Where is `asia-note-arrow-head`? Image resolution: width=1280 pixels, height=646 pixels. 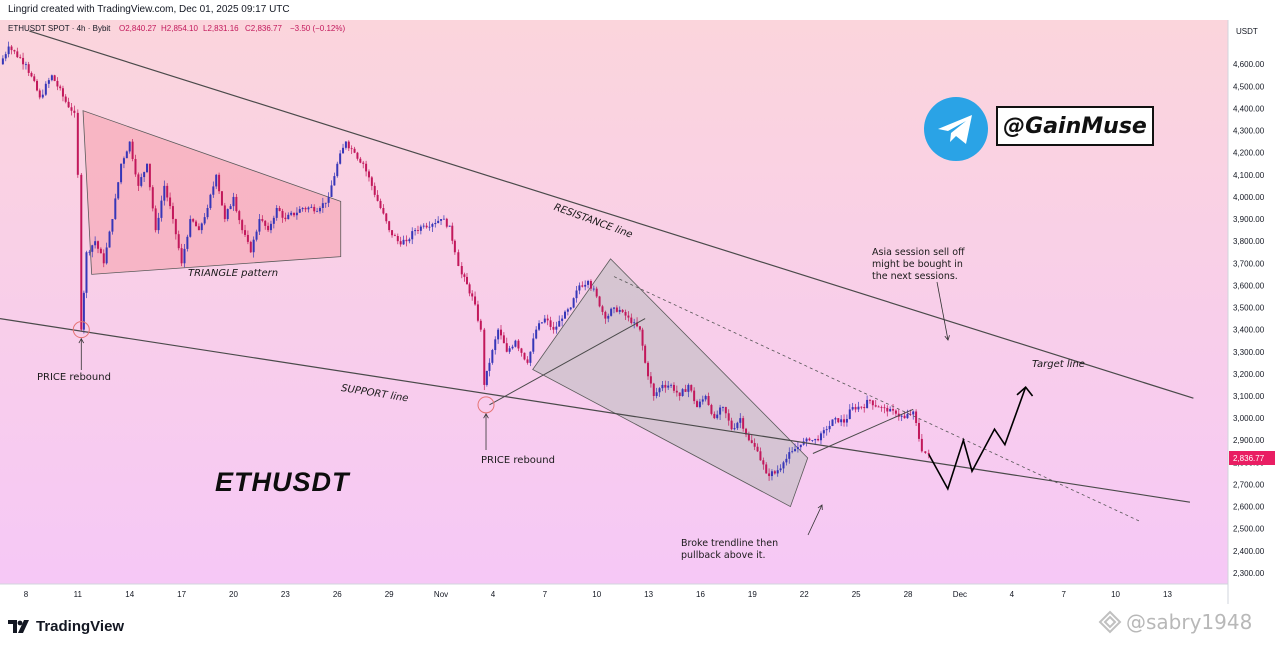
asia-note-arrow-head is located at coordinates (947, 338).